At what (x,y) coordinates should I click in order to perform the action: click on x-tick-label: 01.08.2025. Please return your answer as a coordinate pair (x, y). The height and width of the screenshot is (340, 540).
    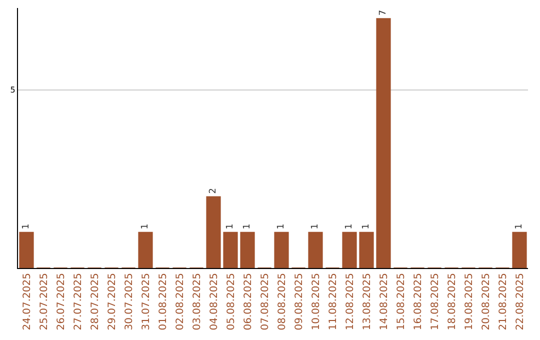
    Looking at the image, I should click on (163, 301).